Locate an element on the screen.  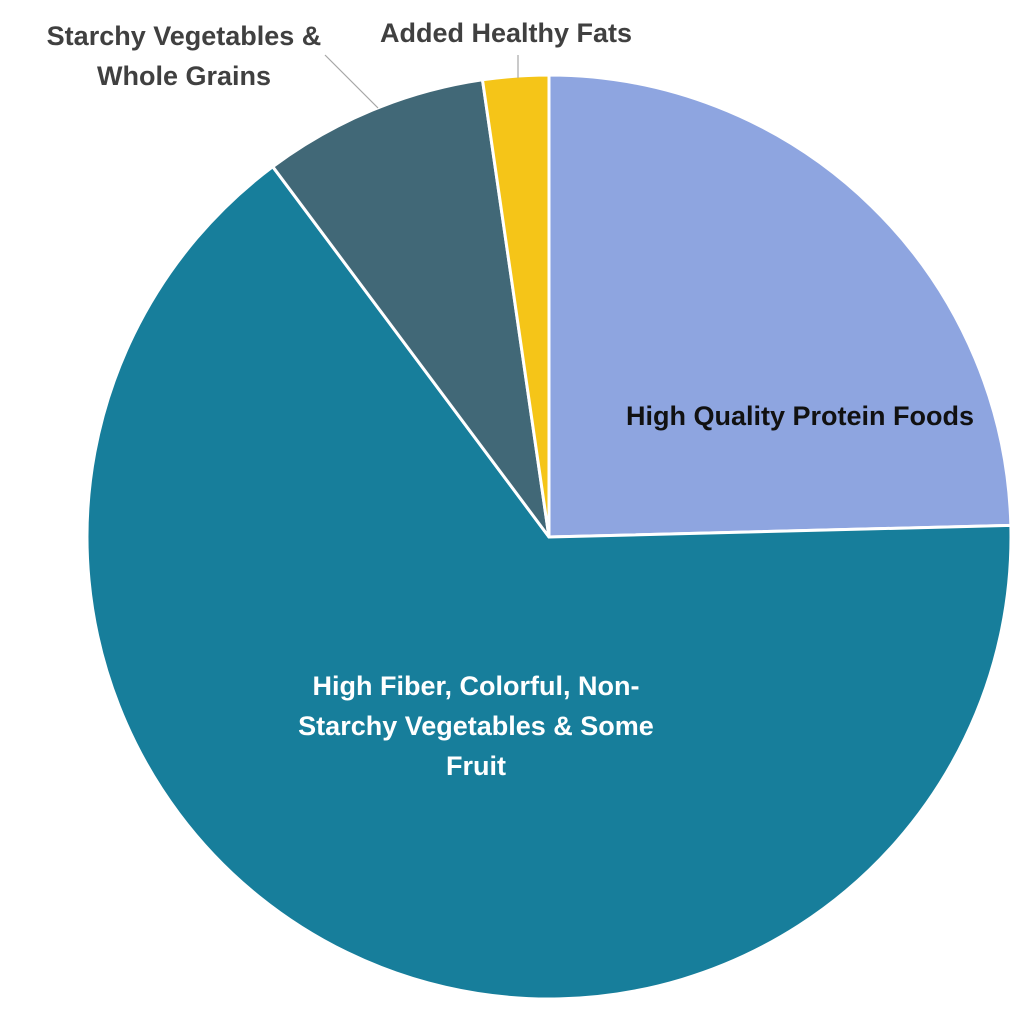
slice-label-line: Whole Grains is located at coordinates (184, 76).